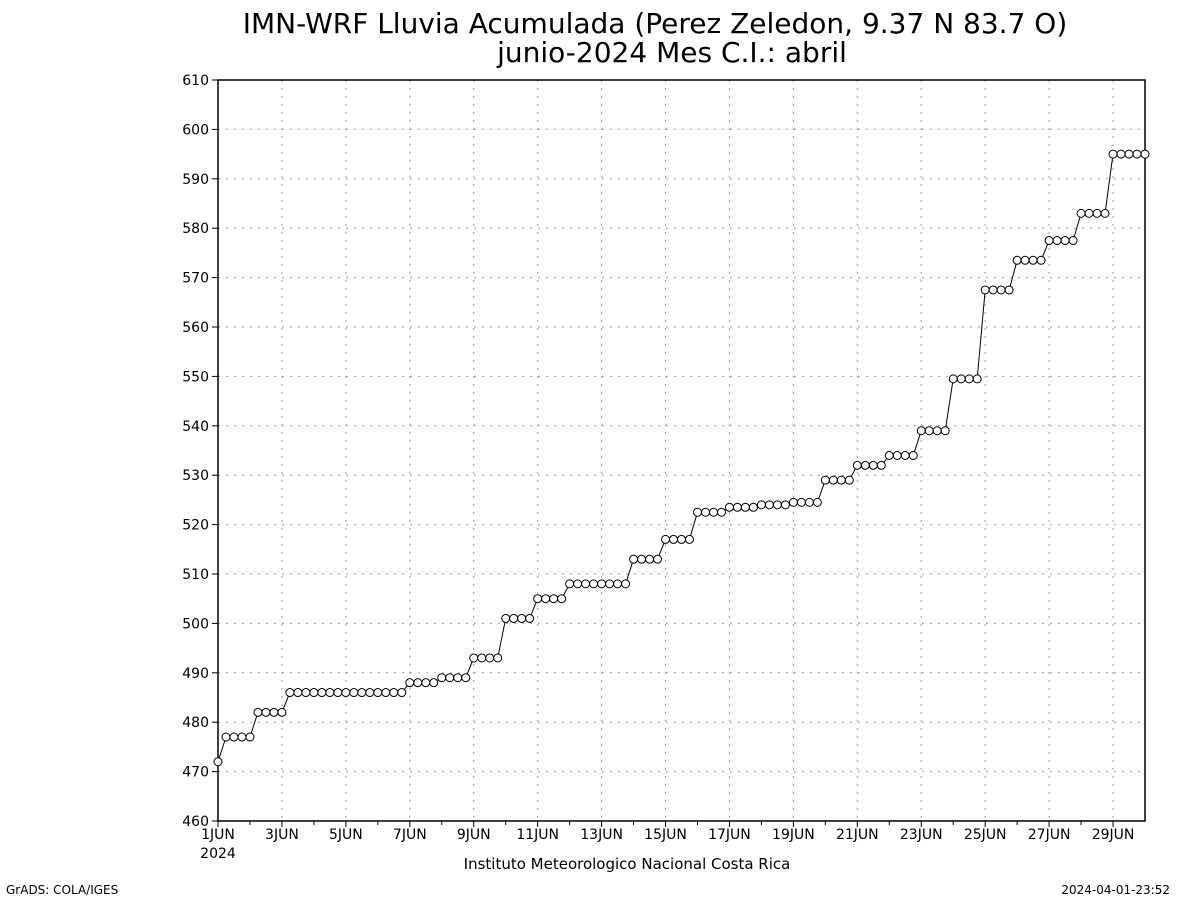 The image size is (1200, 900). Describe the element at coordinates (346, 835) in the screenshot. I see `x-tick-label: 5JUN` at that location.